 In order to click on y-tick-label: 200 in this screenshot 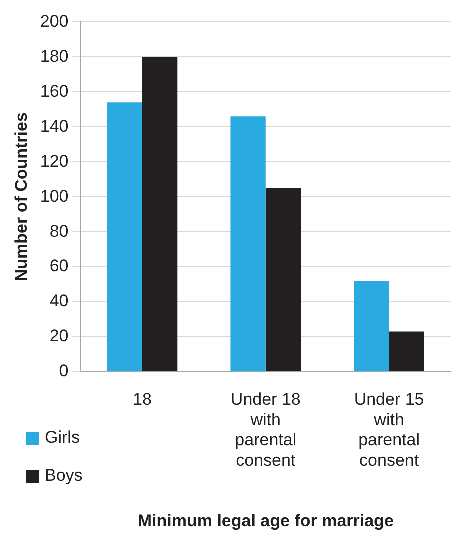, I will do `click(54, 21)`.